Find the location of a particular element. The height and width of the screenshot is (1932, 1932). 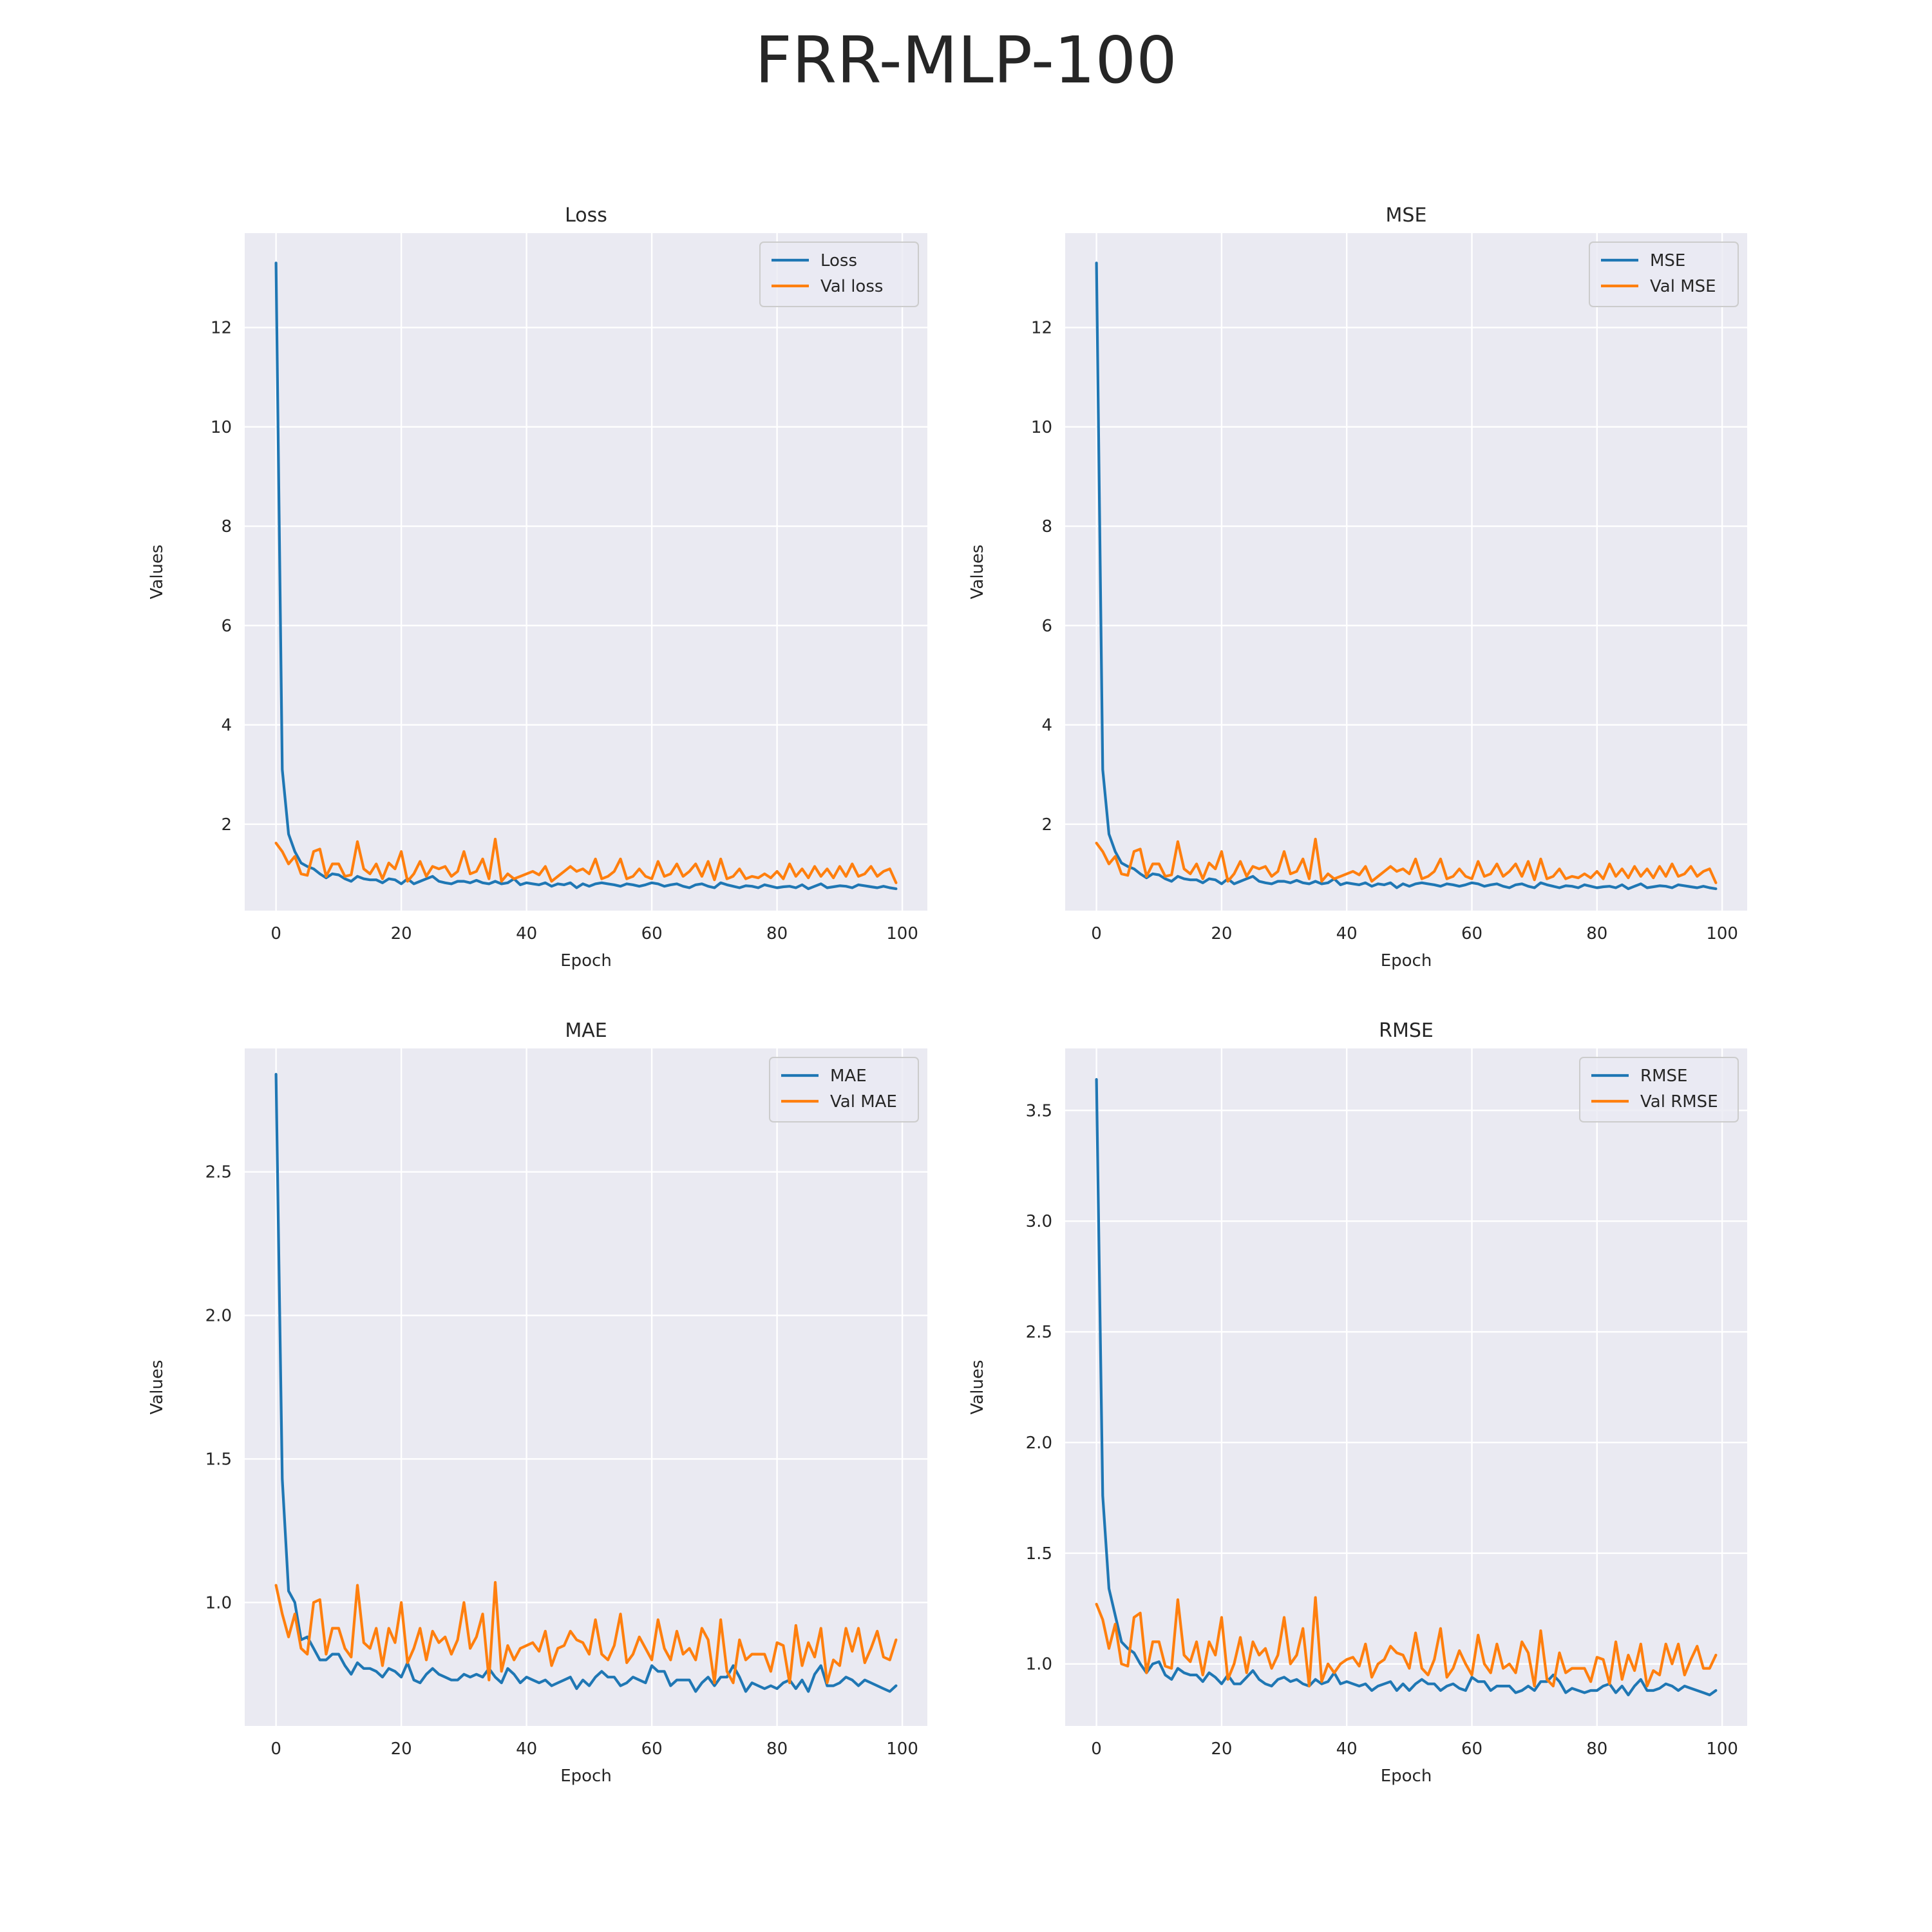

legend: RMSE Val RMSE is located at coordinates (1659, 1090).